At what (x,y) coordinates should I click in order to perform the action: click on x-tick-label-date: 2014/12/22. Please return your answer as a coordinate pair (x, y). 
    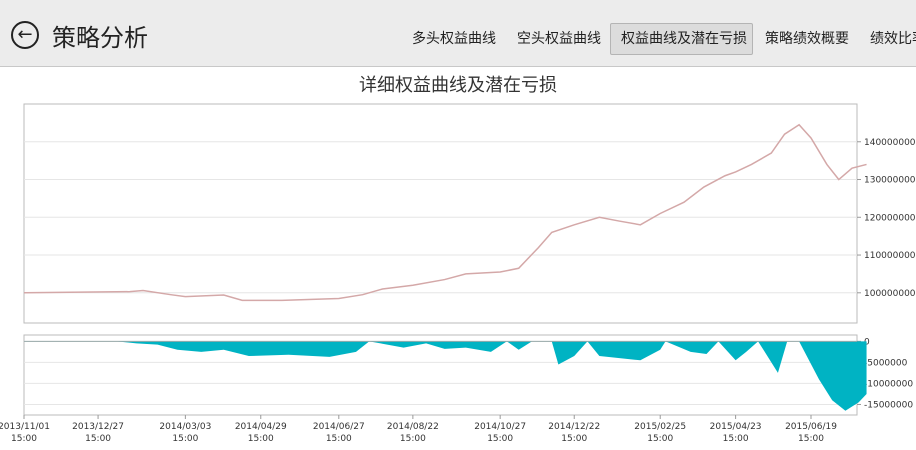
    Looking at the image, I should click on (574, 427).